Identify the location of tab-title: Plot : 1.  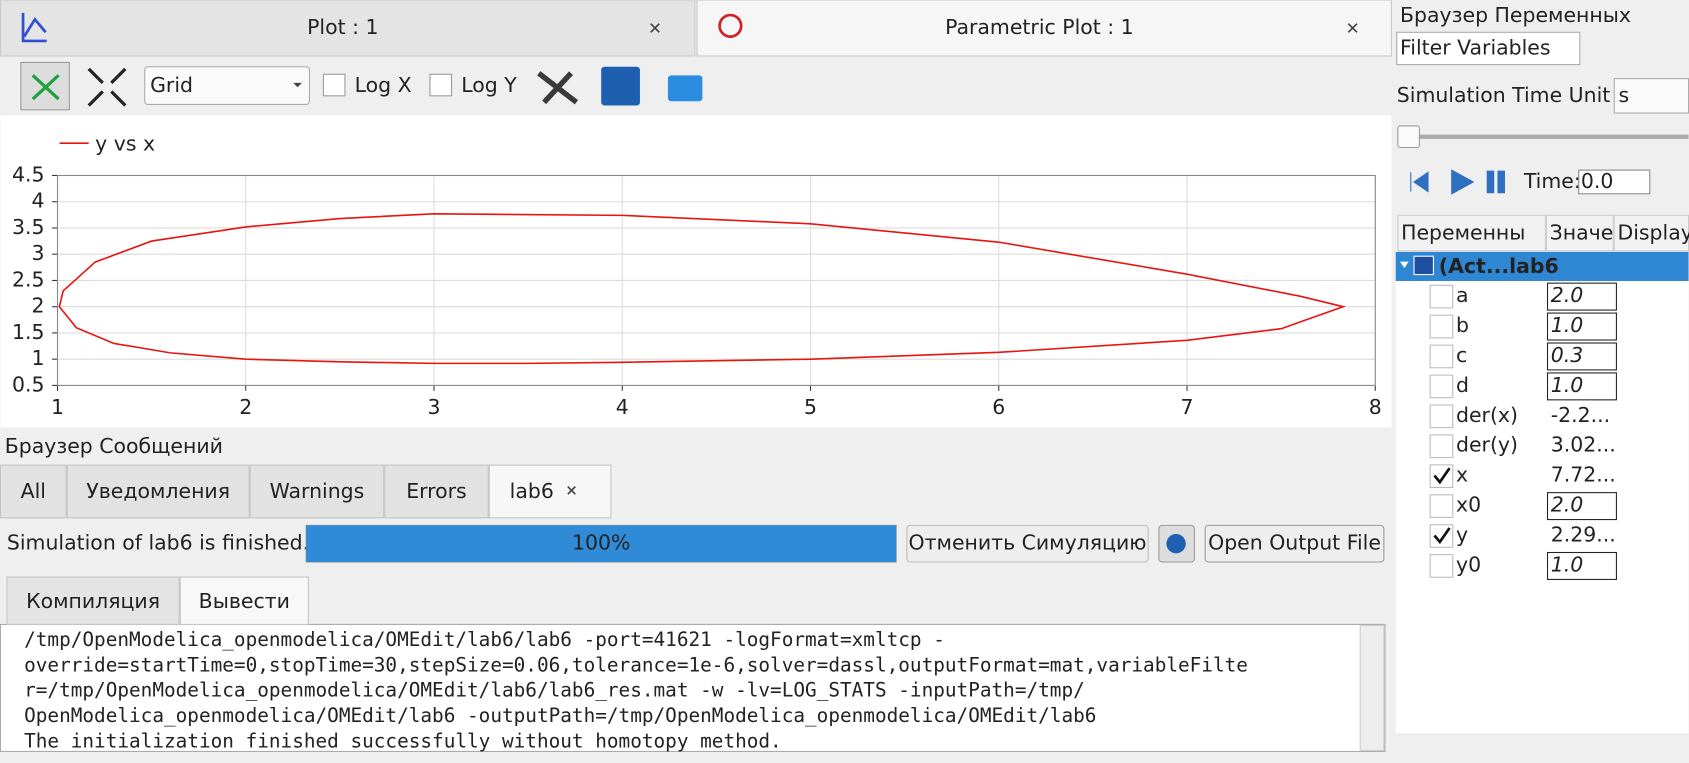
(342, 27).